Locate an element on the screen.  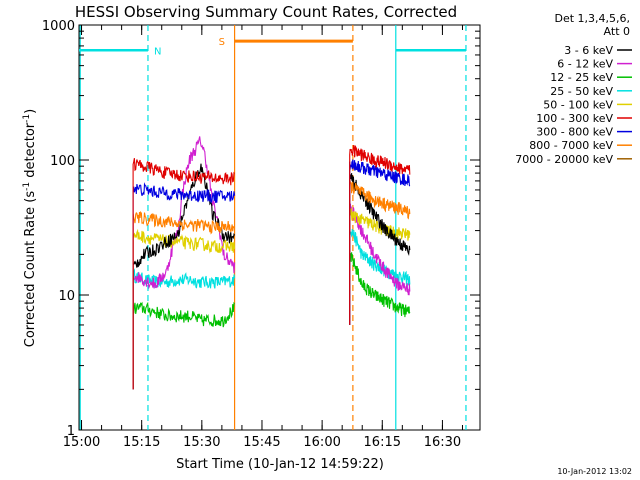
x-tick-label: 16:30 is located at coordinates (442, 442).